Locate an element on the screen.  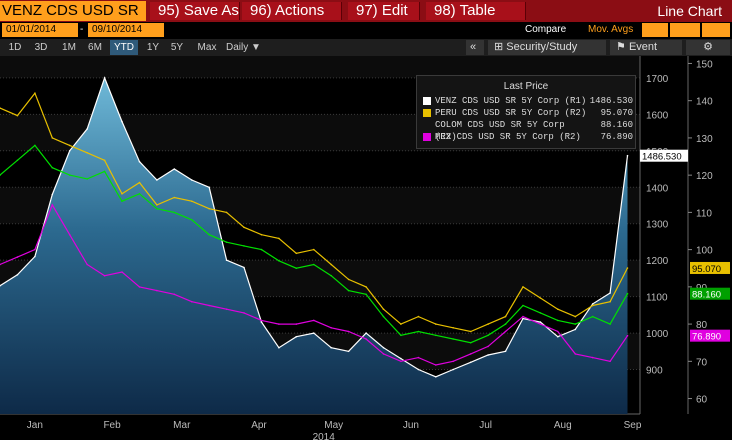
r1-tick-label: 1300 is located at coordinates (657, 225).